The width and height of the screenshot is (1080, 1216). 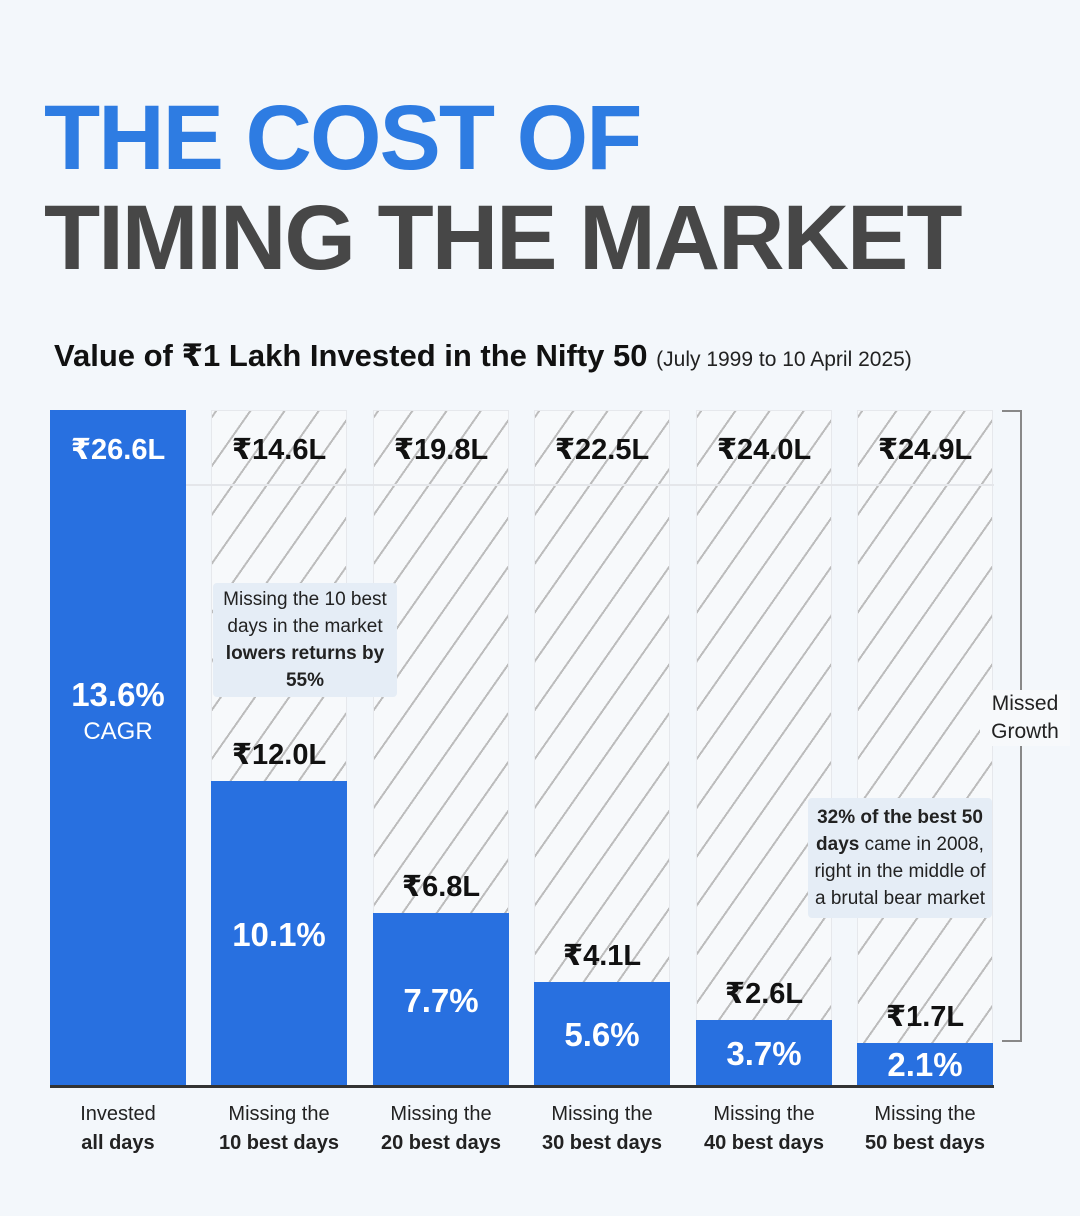 I want to click on value-label: ₹1.7L, so click(x=925, y=1016).